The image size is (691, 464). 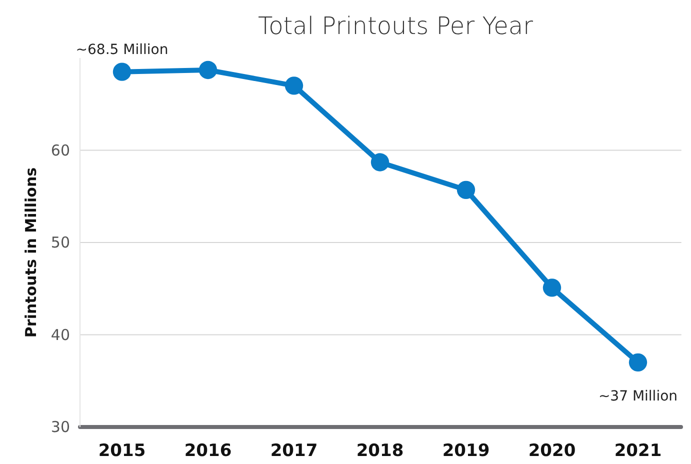 I want to click on chart-title: Total Printouts Per Year, so click(x=396, y=26).